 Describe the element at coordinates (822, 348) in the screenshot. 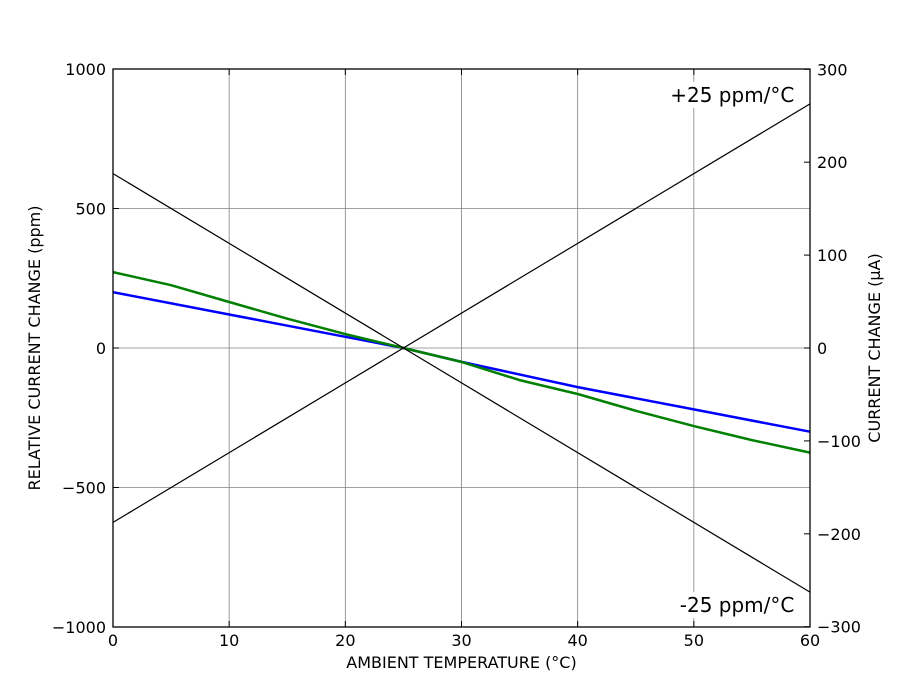

I see `y2-tick-label: 0` at that location.